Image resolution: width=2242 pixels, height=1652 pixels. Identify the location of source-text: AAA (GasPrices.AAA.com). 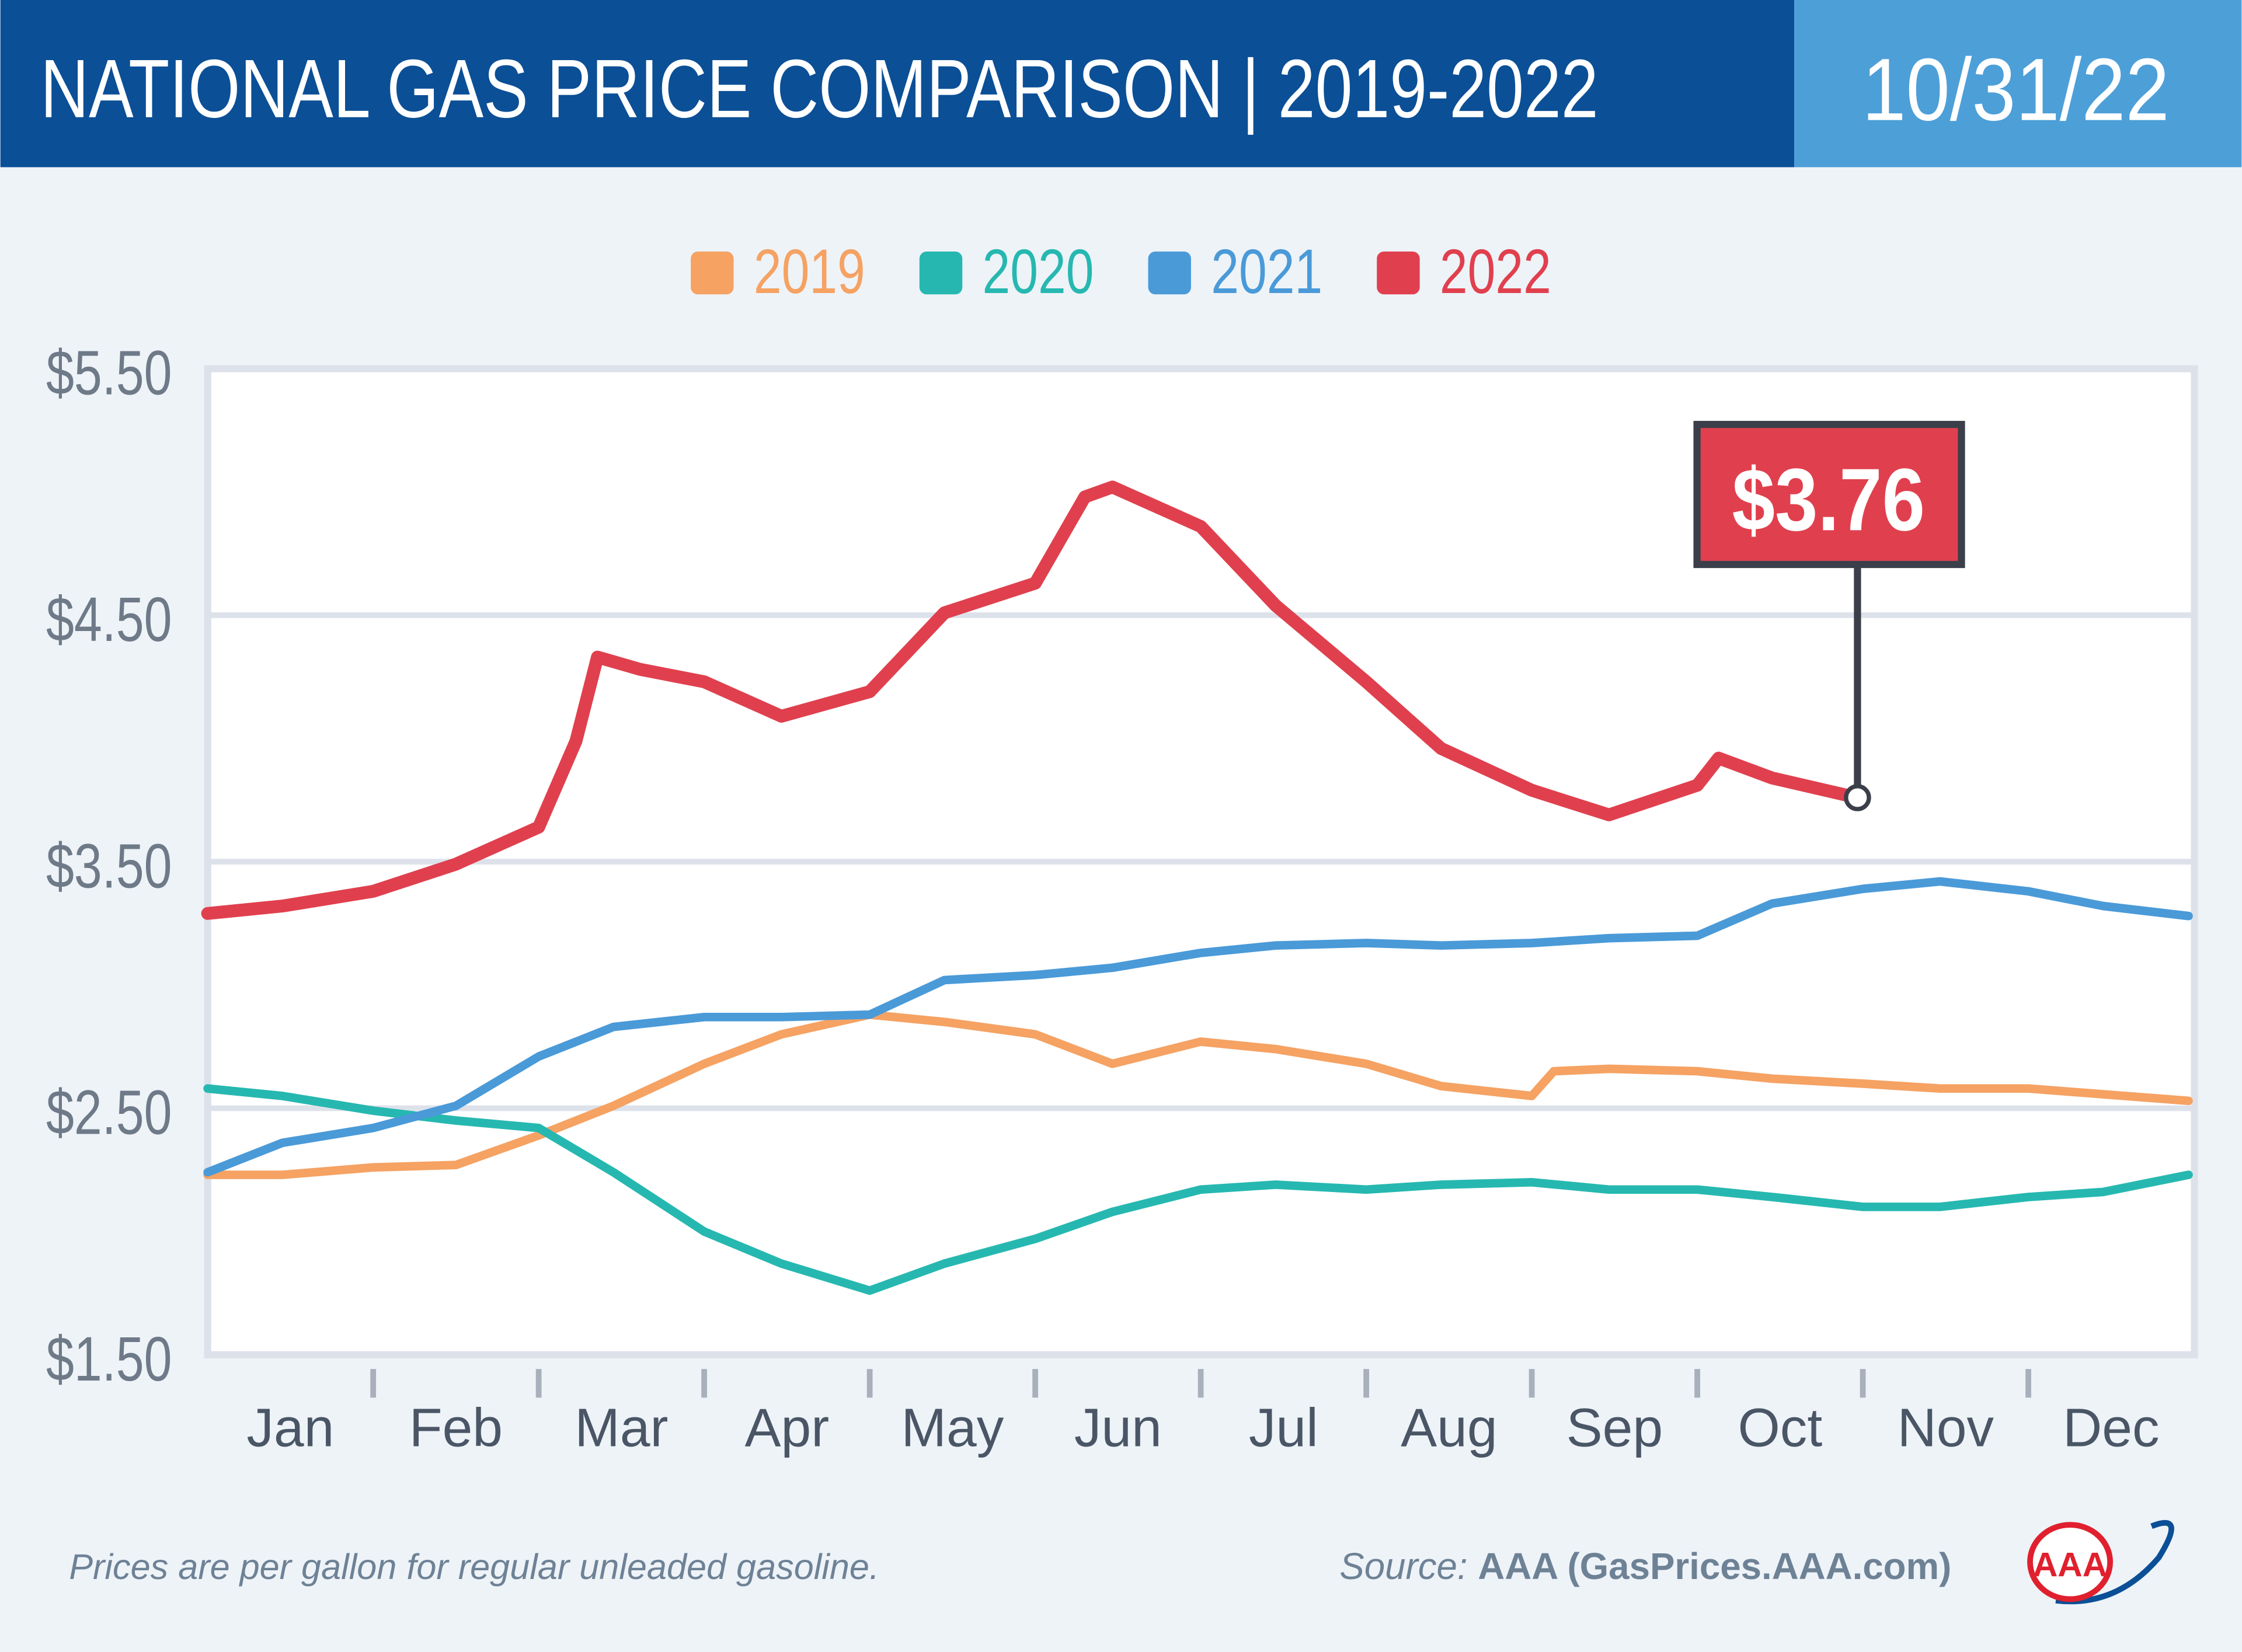
(1714, 1566).